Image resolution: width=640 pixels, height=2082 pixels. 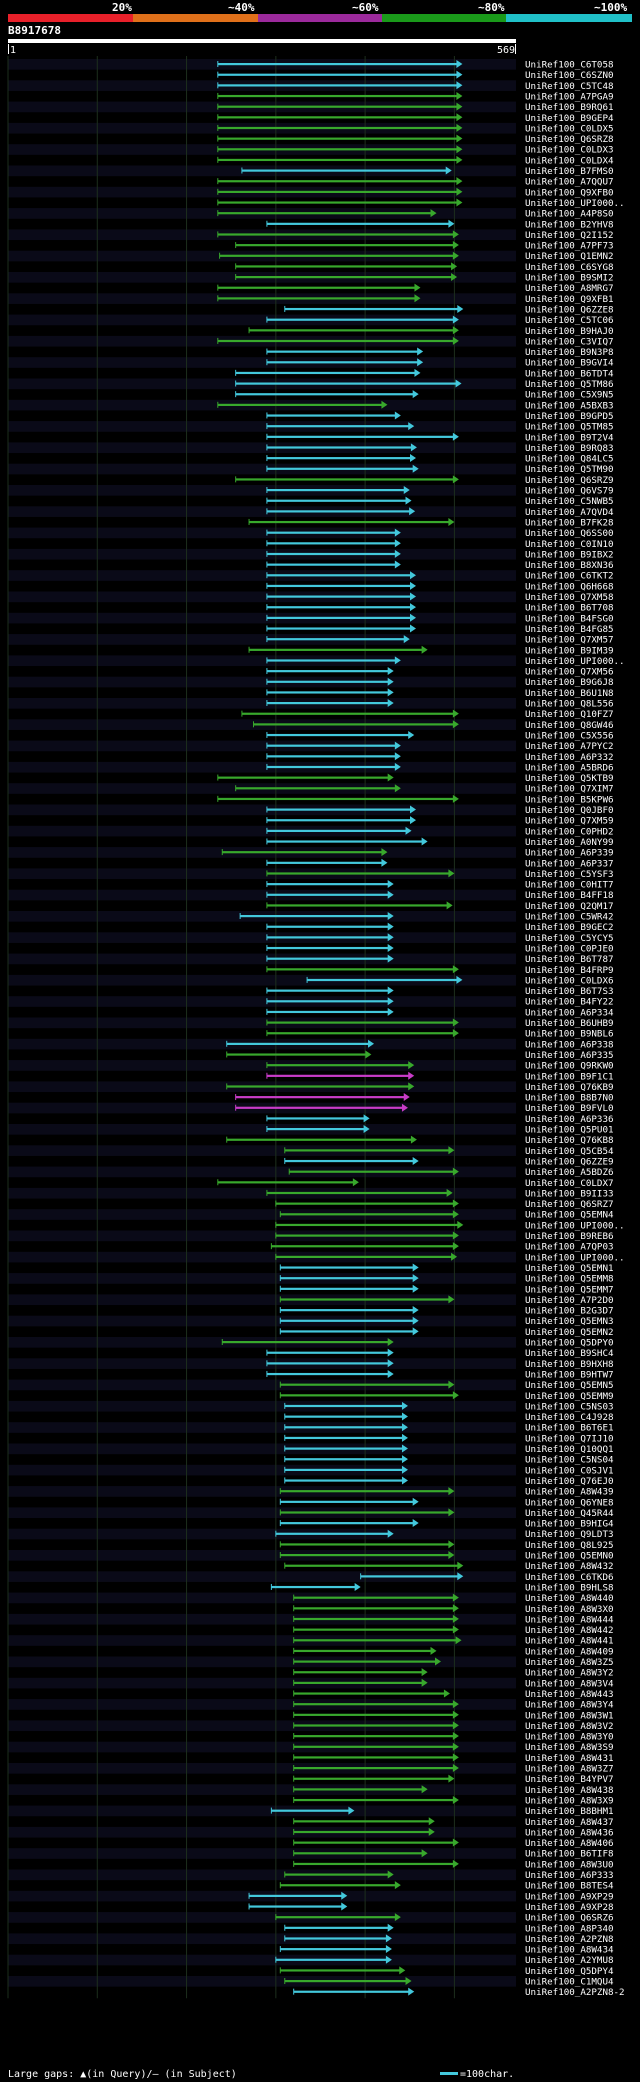 What do you see at coordinates (569, 1300) in the screenshot?
I see `hit-label: UniRef100_A7P2D0` at bounding box center [569, 1300].